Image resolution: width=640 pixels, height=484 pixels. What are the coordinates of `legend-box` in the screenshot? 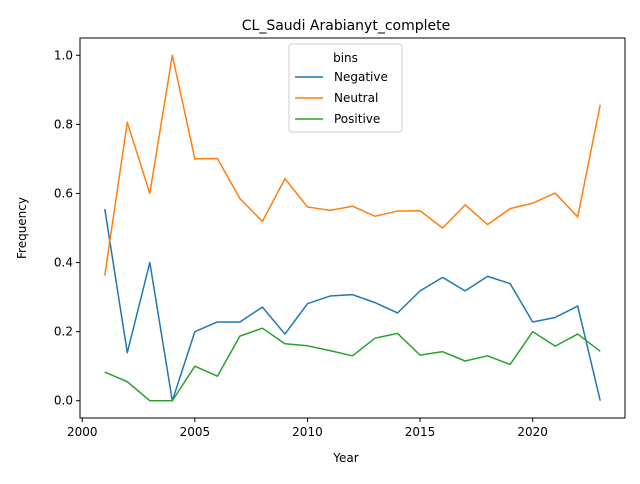 It's located at (345, 88).